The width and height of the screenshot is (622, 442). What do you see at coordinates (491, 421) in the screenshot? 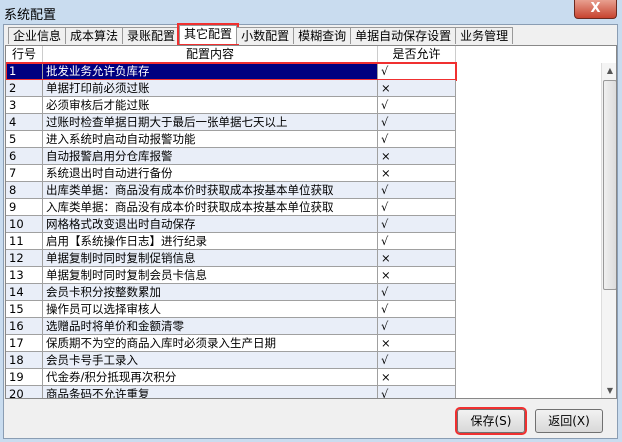
I see `save-button: 保存(S)` at bounding box center [491, 421].